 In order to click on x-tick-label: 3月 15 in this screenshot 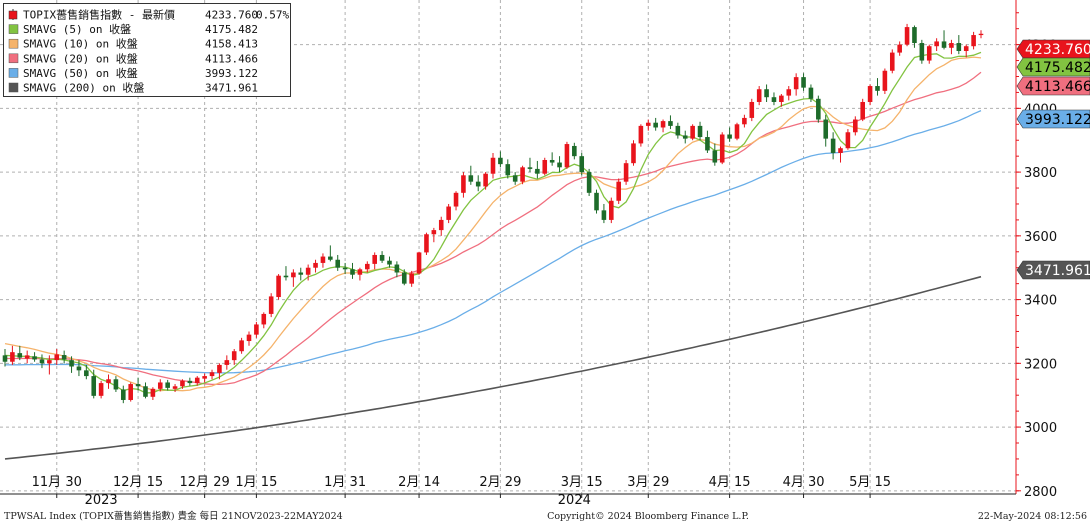, I will do `click(582, 482)`.